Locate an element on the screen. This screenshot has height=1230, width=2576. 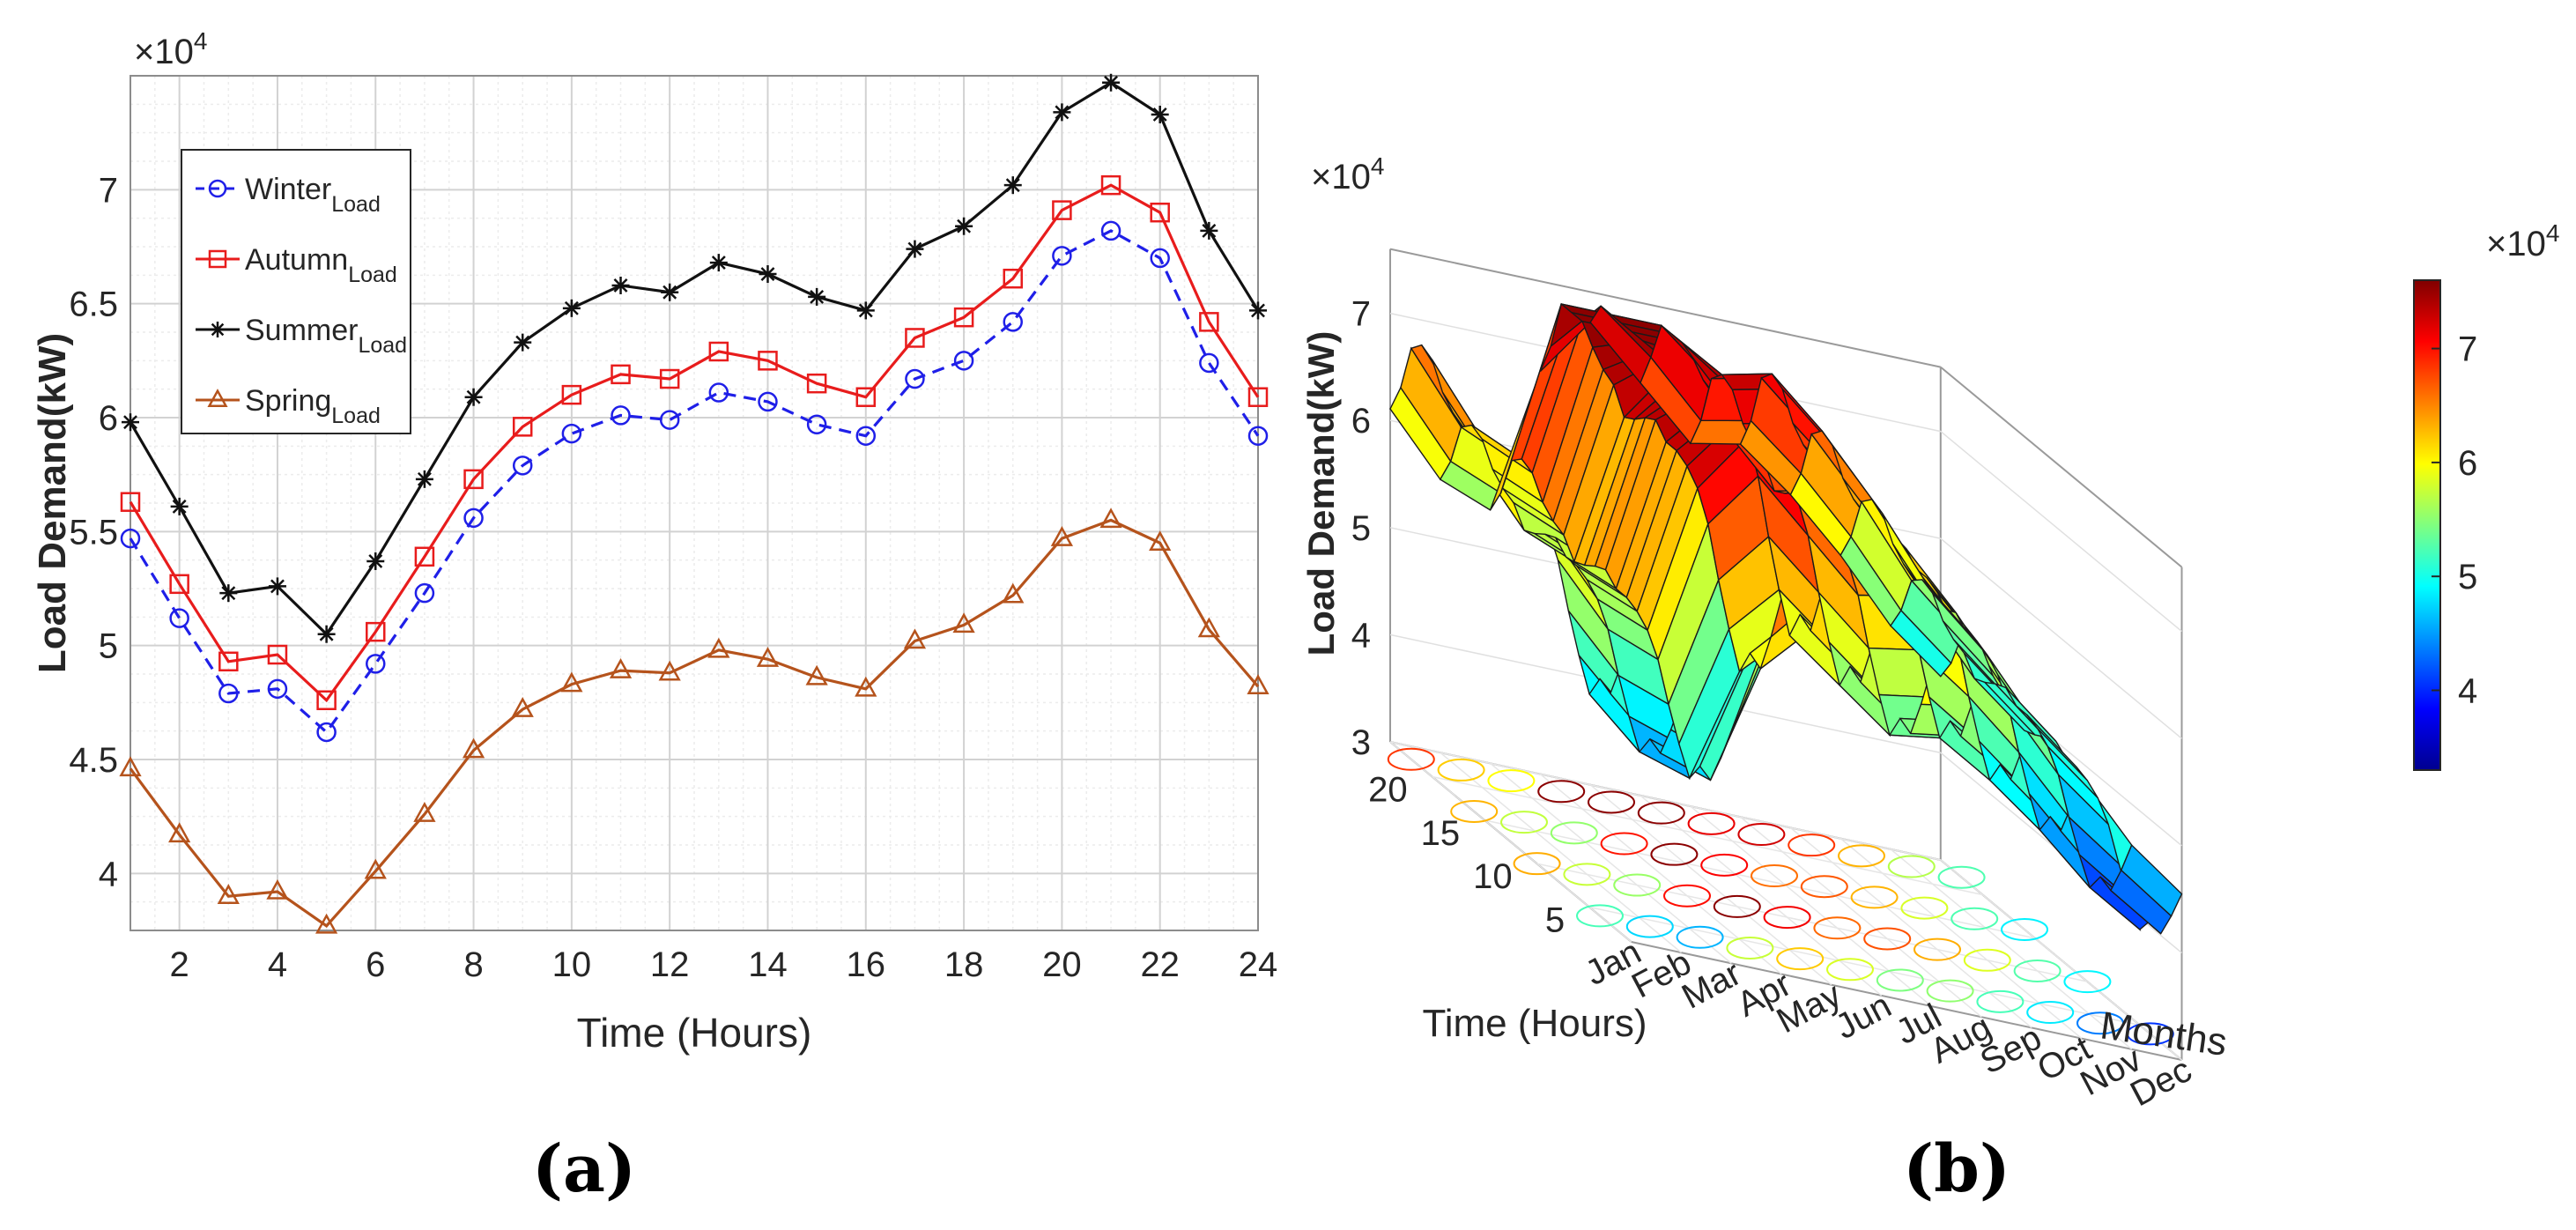
legend-name: Summer is located at coordinates (302, 330).